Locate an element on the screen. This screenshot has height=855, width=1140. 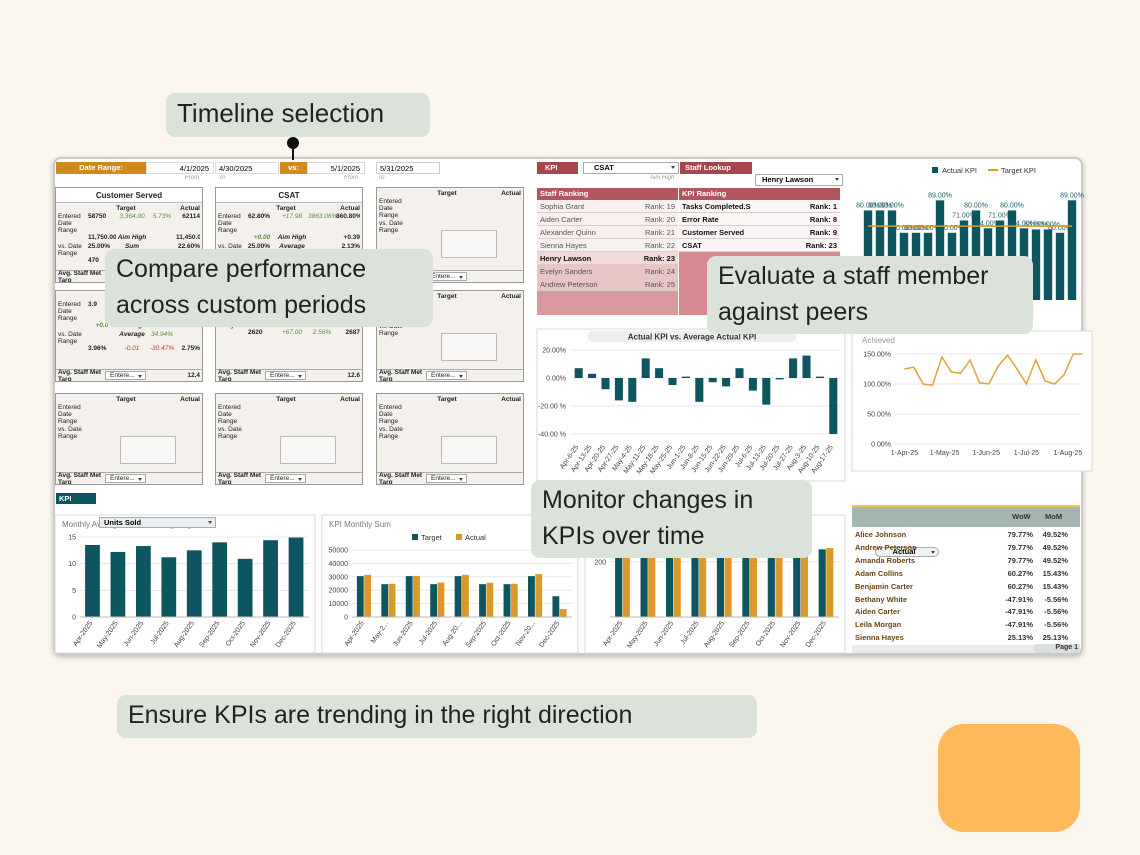
staff-name: Andrew Peterson is located at coordinates (886, 547).